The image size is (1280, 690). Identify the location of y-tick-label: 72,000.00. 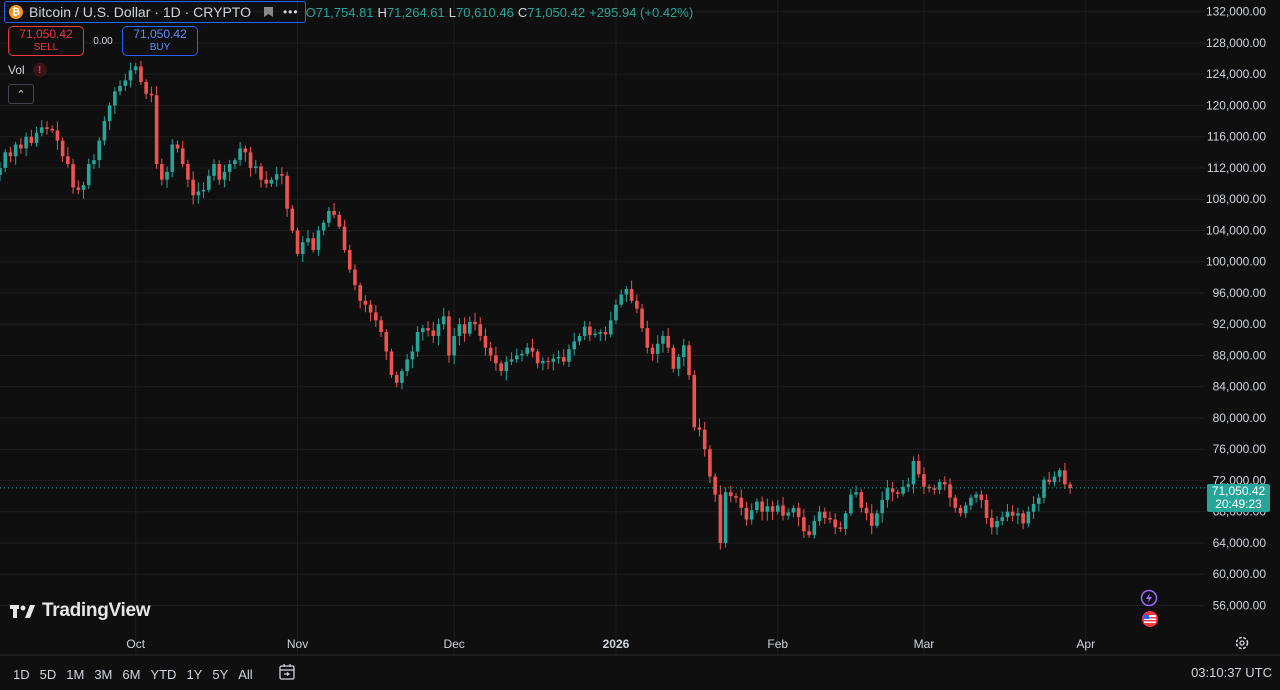
(1240, 480).